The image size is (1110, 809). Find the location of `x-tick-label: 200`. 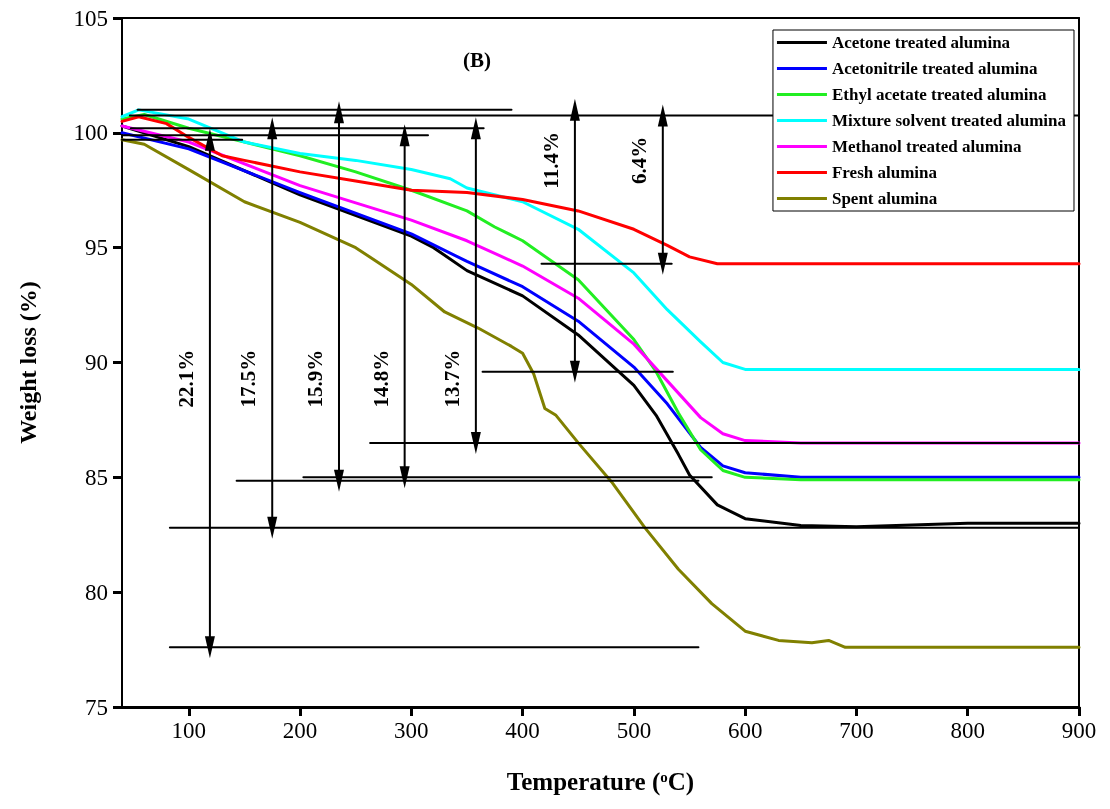

x-tick-label: 200 is located at coordinates (300, 730).